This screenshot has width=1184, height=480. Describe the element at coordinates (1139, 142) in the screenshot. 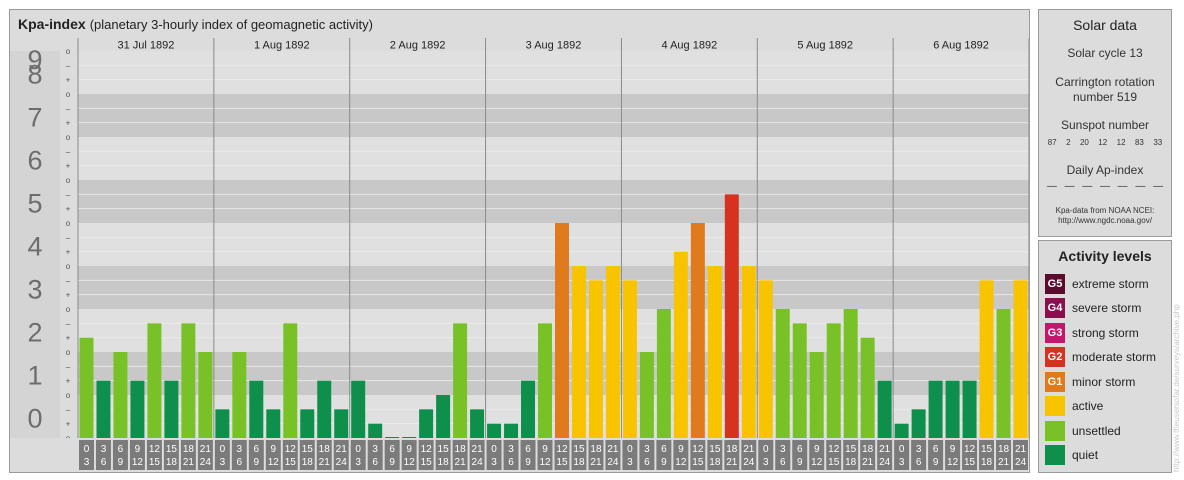

I see `sunspot-value: 83` at that location.